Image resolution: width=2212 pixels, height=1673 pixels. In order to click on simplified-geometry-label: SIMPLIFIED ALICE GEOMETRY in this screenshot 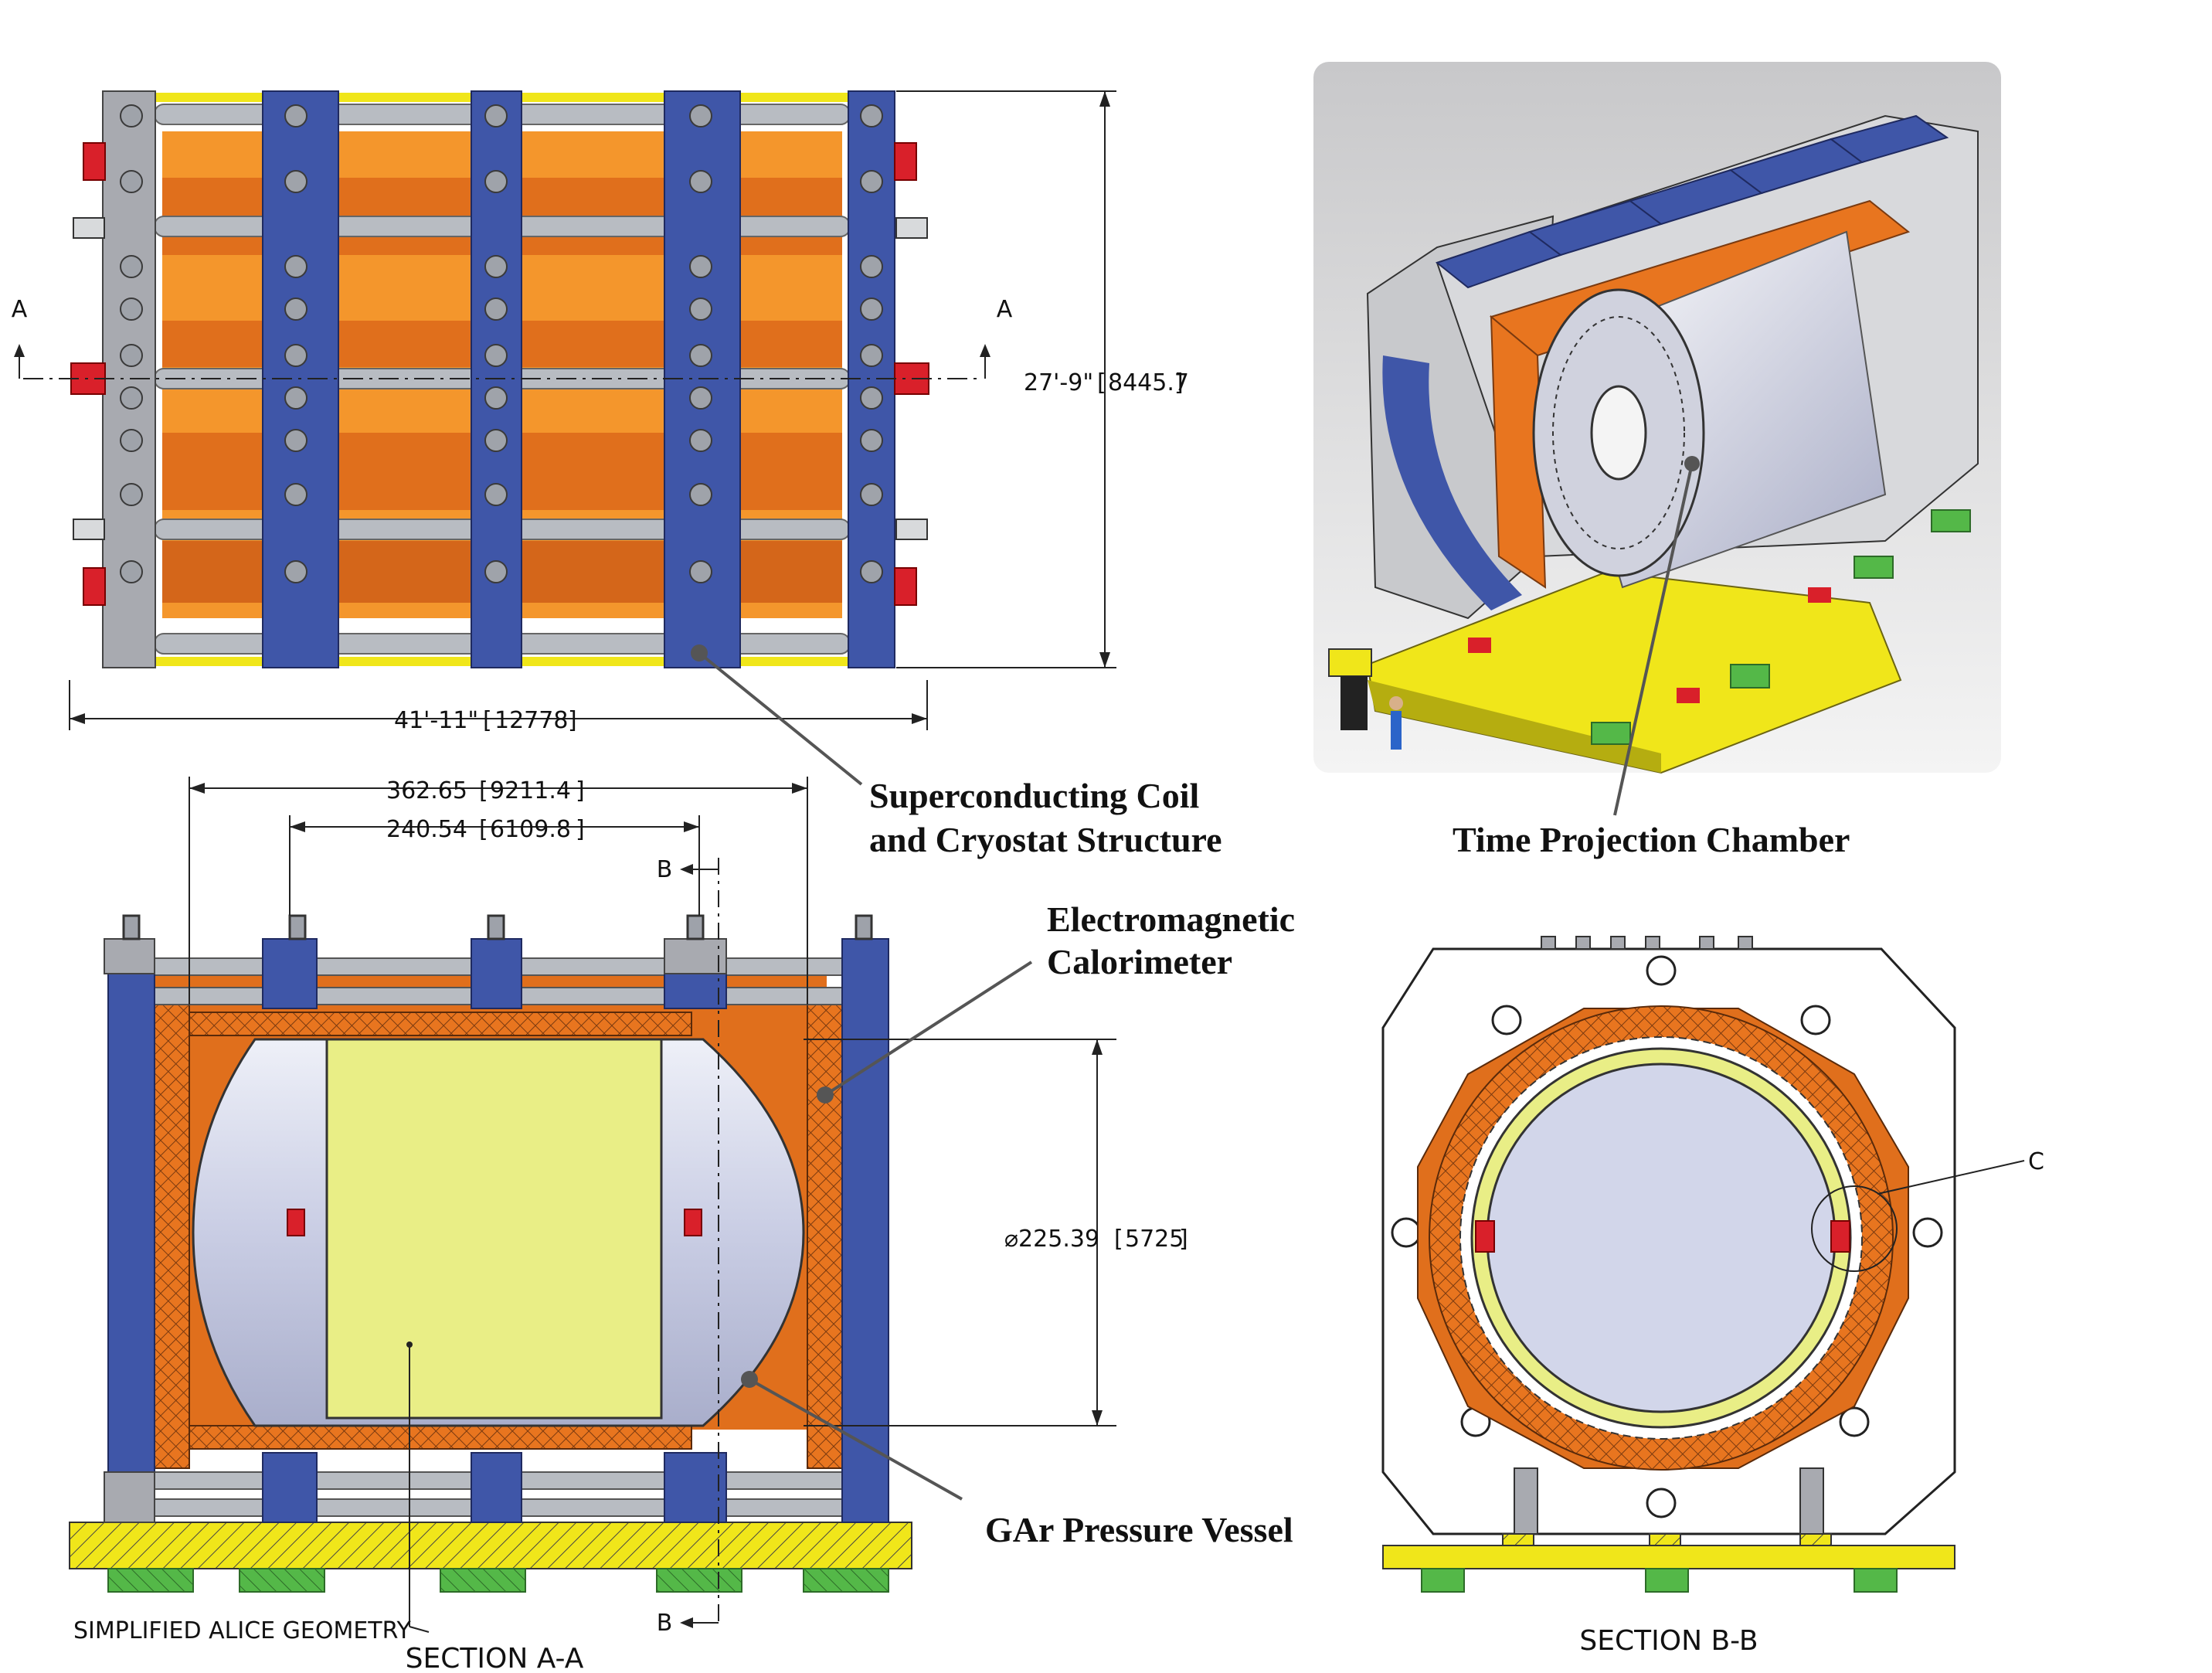, I will do `click(242, 1630)`.